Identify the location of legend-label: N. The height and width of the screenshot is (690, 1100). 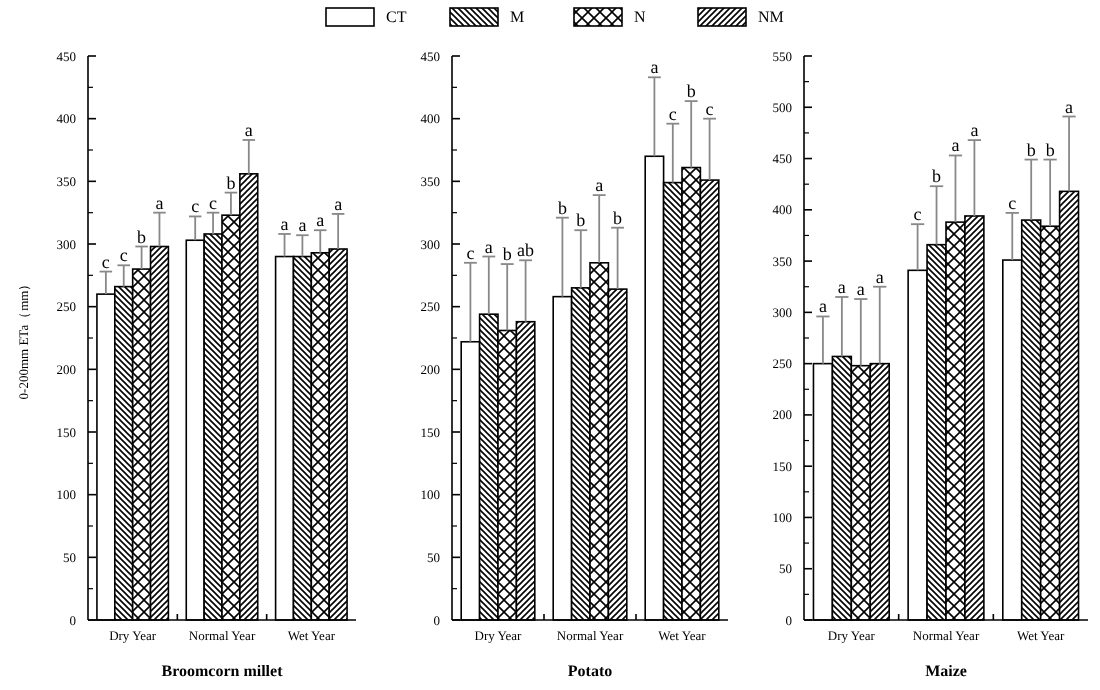
(640, 16).